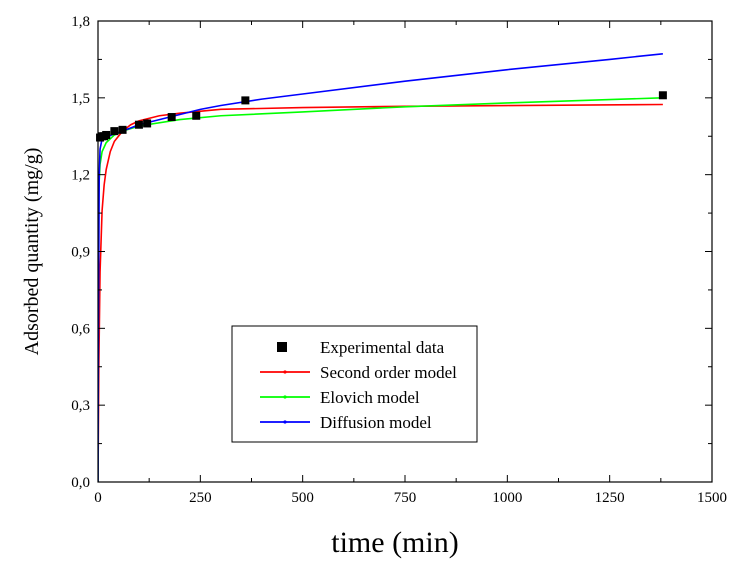  Describe the element at coordinates (382, 347) in the screenshot. I see `legend-label: Experimental data` at that location.